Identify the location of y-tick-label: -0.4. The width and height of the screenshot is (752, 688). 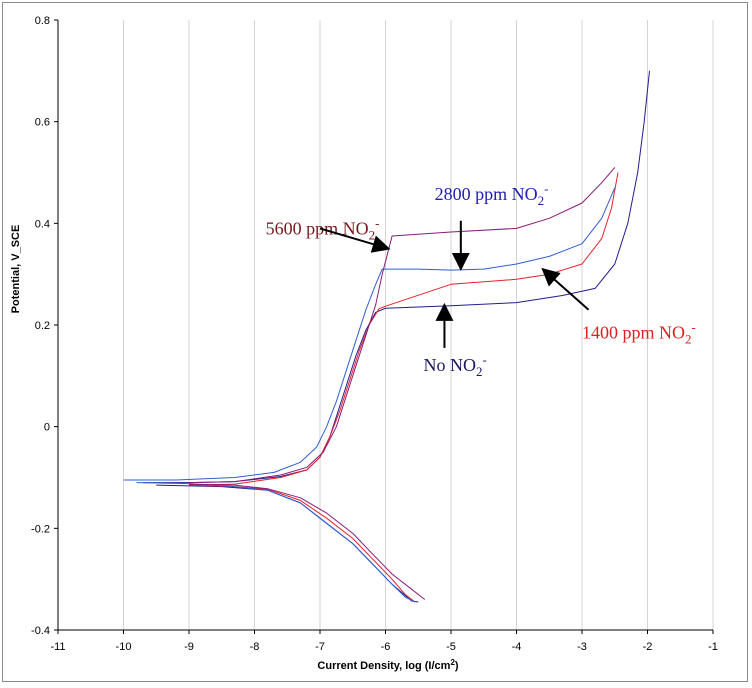
(40, 631).